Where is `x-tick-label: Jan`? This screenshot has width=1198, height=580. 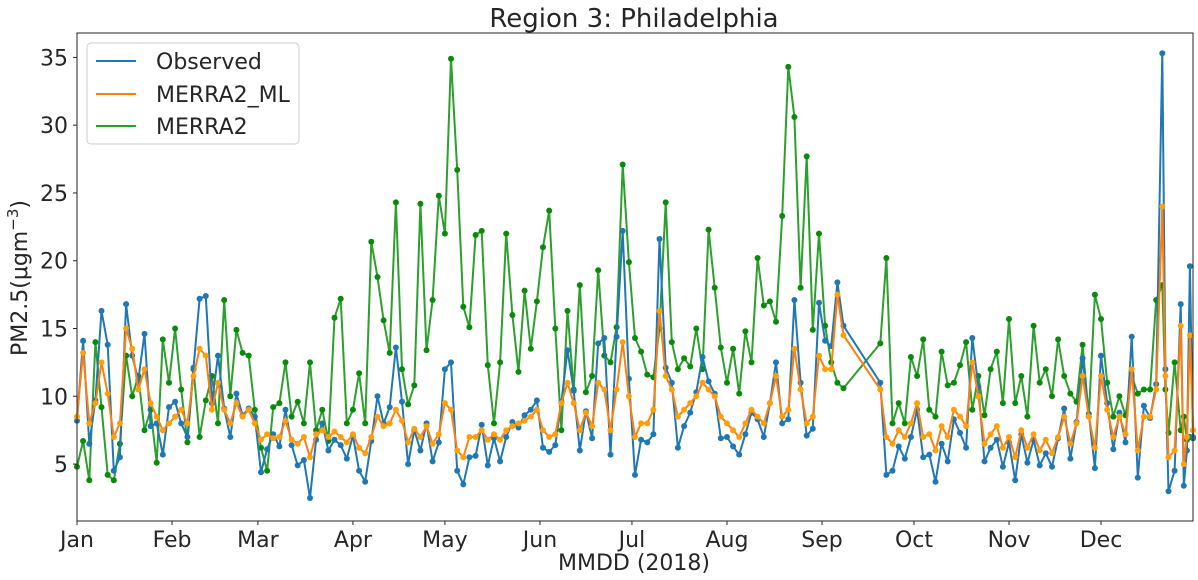 x-tick-label: Jan is located at coordinates (76, 540).